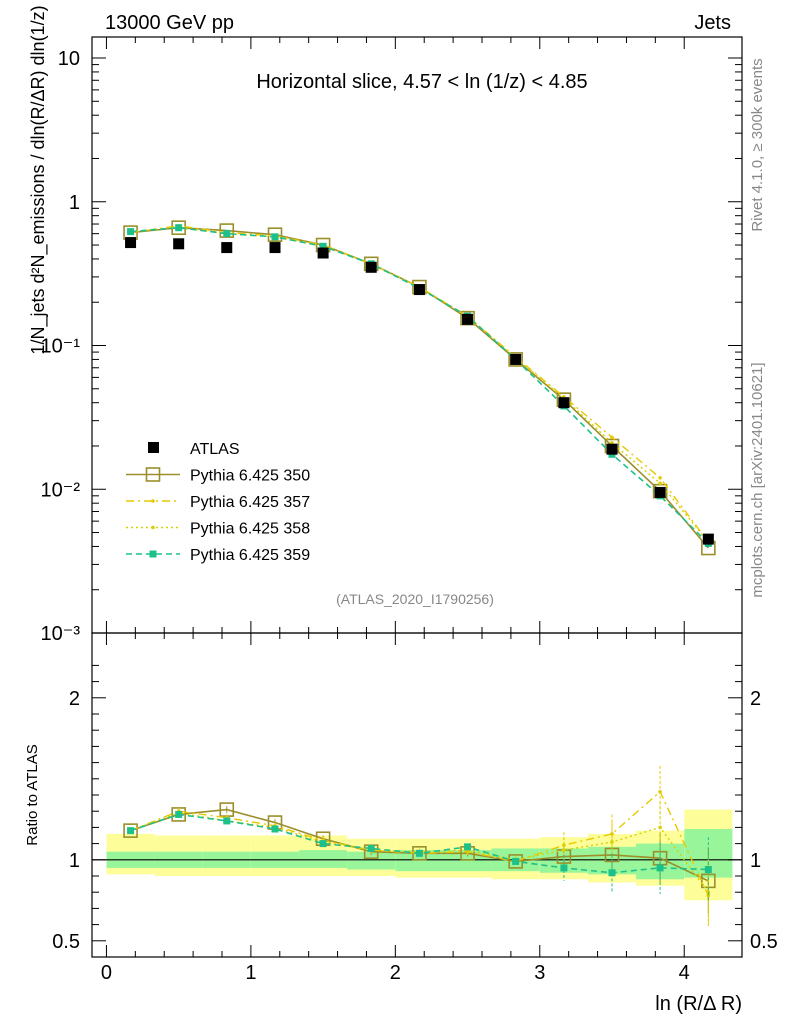 This screenshot has width=786, height=1024. What do you see at coordinates (757, 144) in the screenshot?
I see `rivet-label: Rivet 4.1.0, ≥ 300k events` at bounding box center [757, 144].